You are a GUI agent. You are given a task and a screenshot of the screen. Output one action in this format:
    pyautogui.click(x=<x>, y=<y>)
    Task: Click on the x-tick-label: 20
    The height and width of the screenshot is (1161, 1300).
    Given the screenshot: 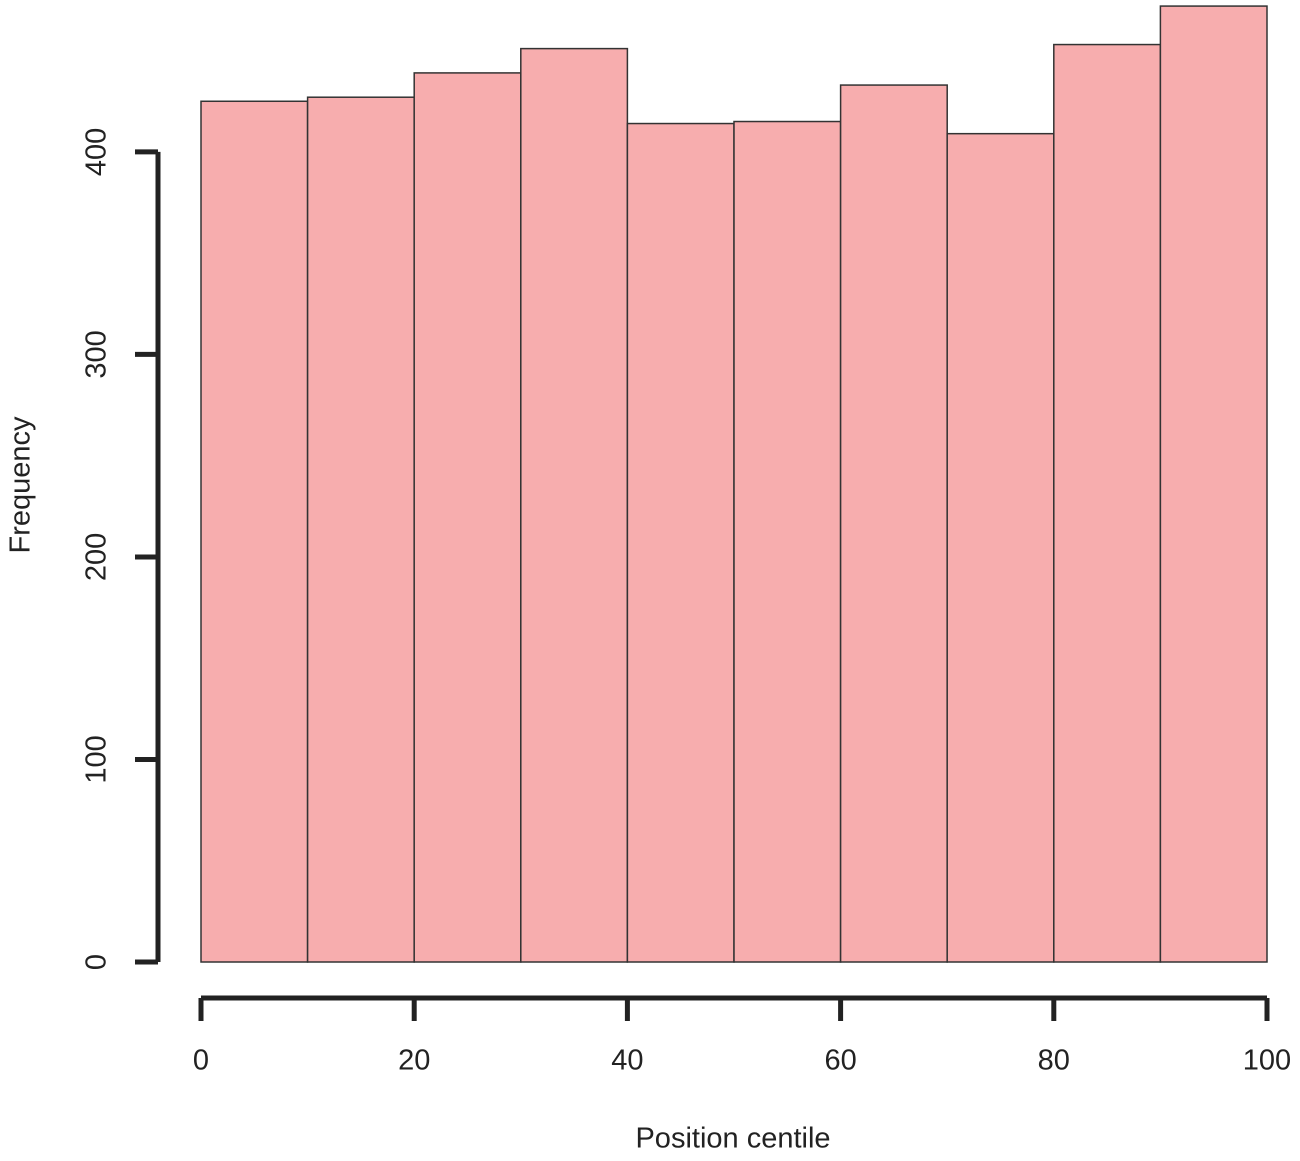 What is the action you would take?
    pyautogui.click(x=414, y=1061)
    